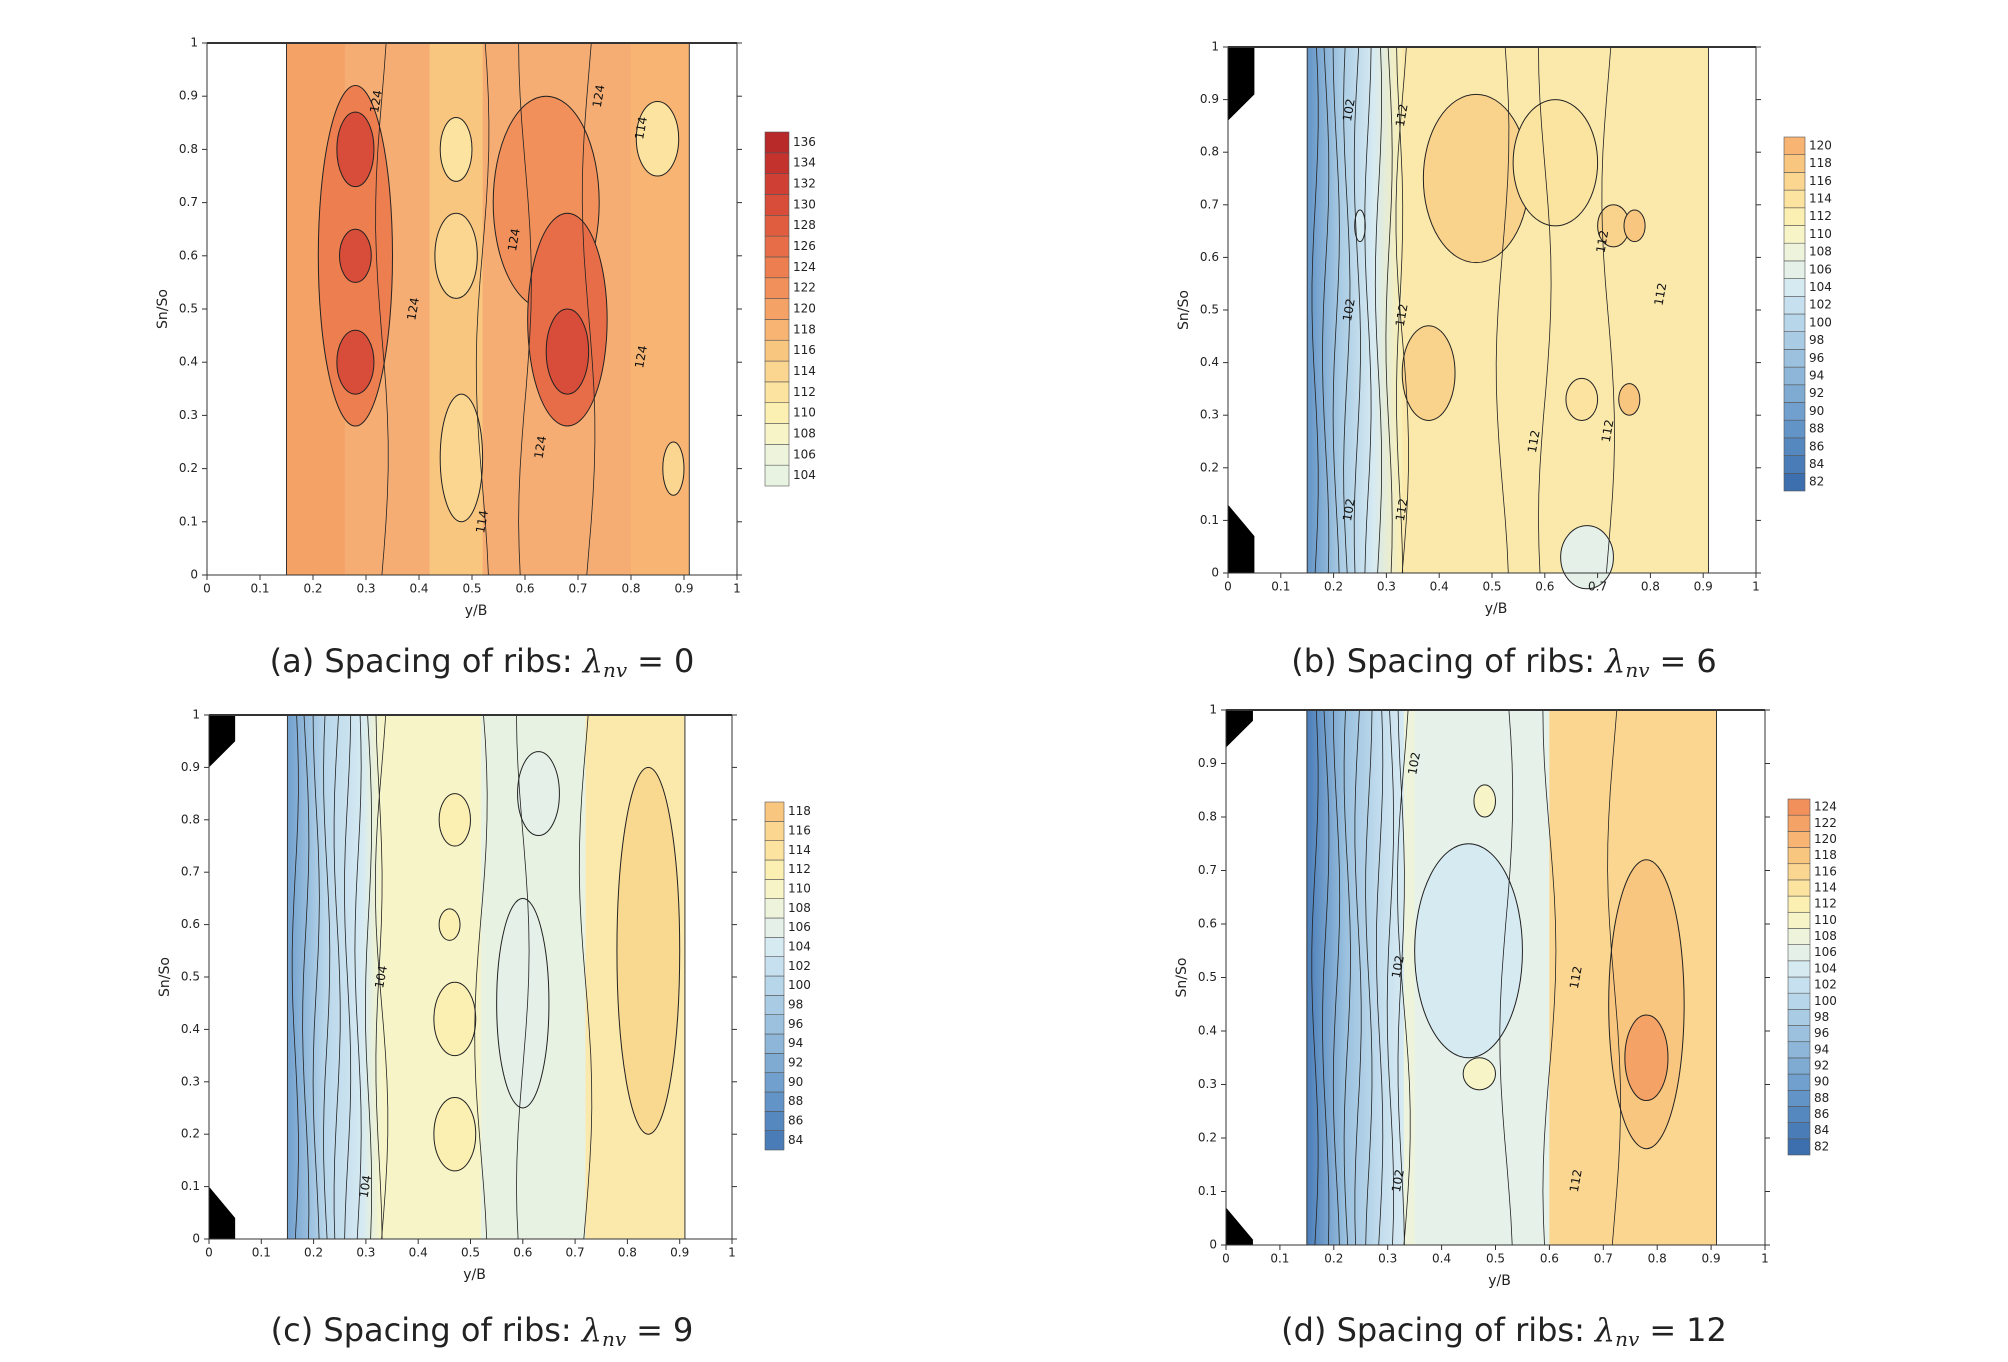 The height and width of the screenshot is (1362, 2008). Describe the element at coordinates (804, 288) in the screenshot. I see `colorbar-label: 122` at that location.